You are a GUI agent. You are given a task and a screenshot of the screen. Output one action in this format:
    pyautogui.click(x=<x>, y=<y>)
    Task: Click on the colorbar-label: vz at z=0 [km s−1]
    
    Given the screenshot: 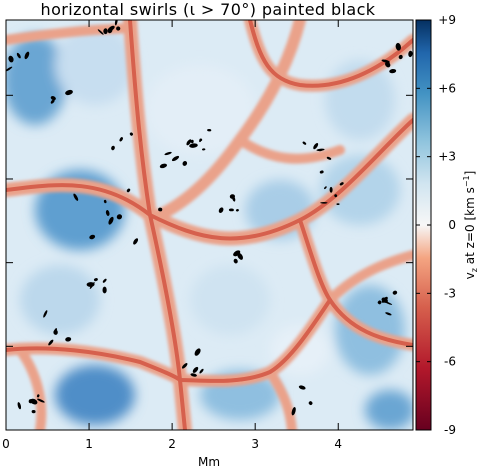 What is the action you would take?
    pyautogui.click(x=470, y=225)
    